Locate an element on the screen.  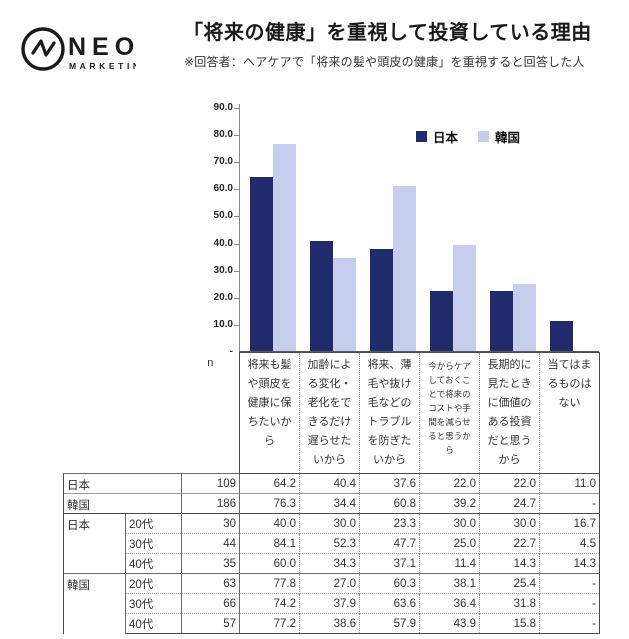
bar-韓国-1 is located at coordinates (344, 304).